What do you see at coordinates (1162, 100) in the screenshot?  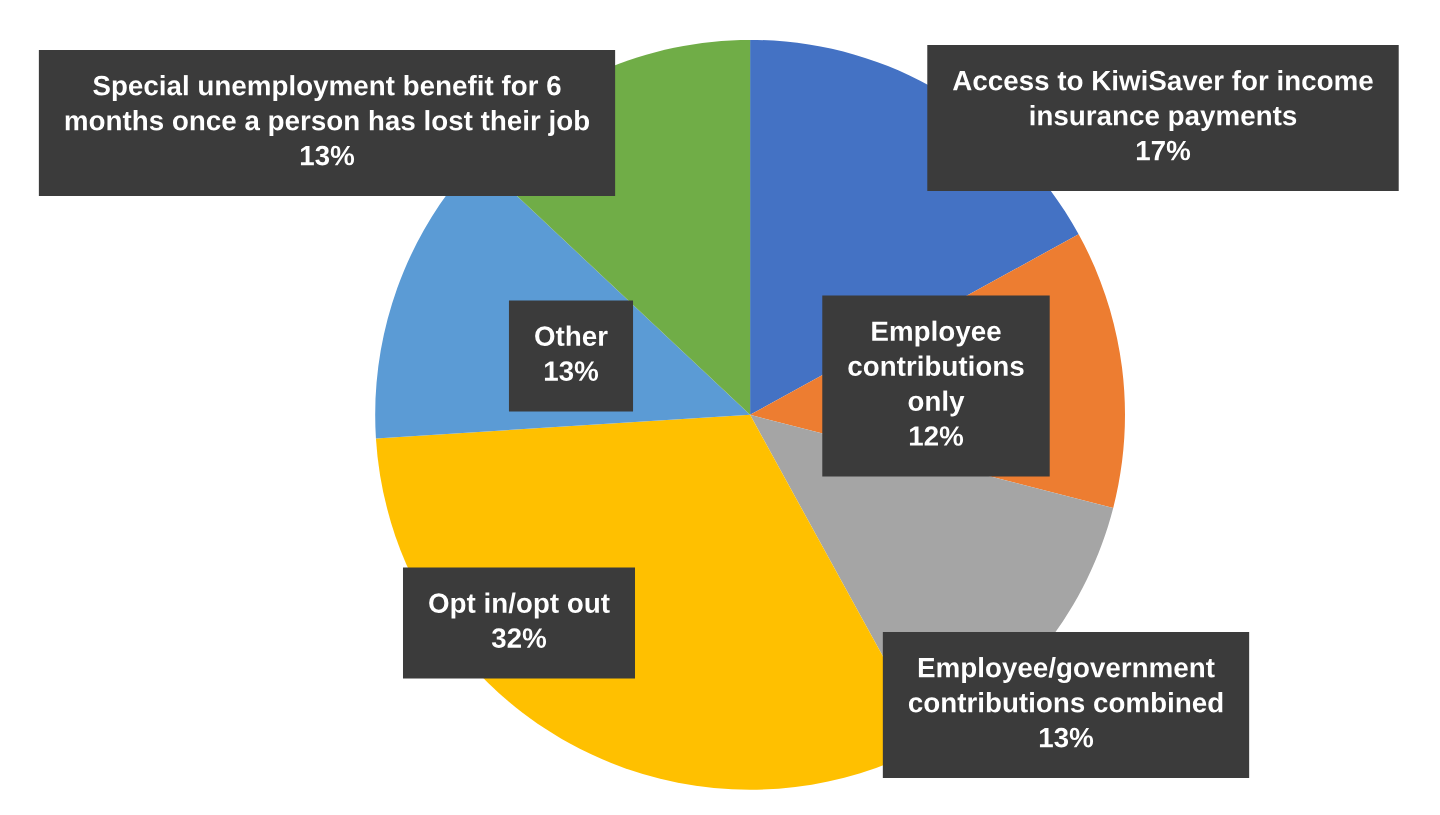 I see `slice-label: Access to KiwiSaver for income insurance payments` at bounding box center [1162, 100].